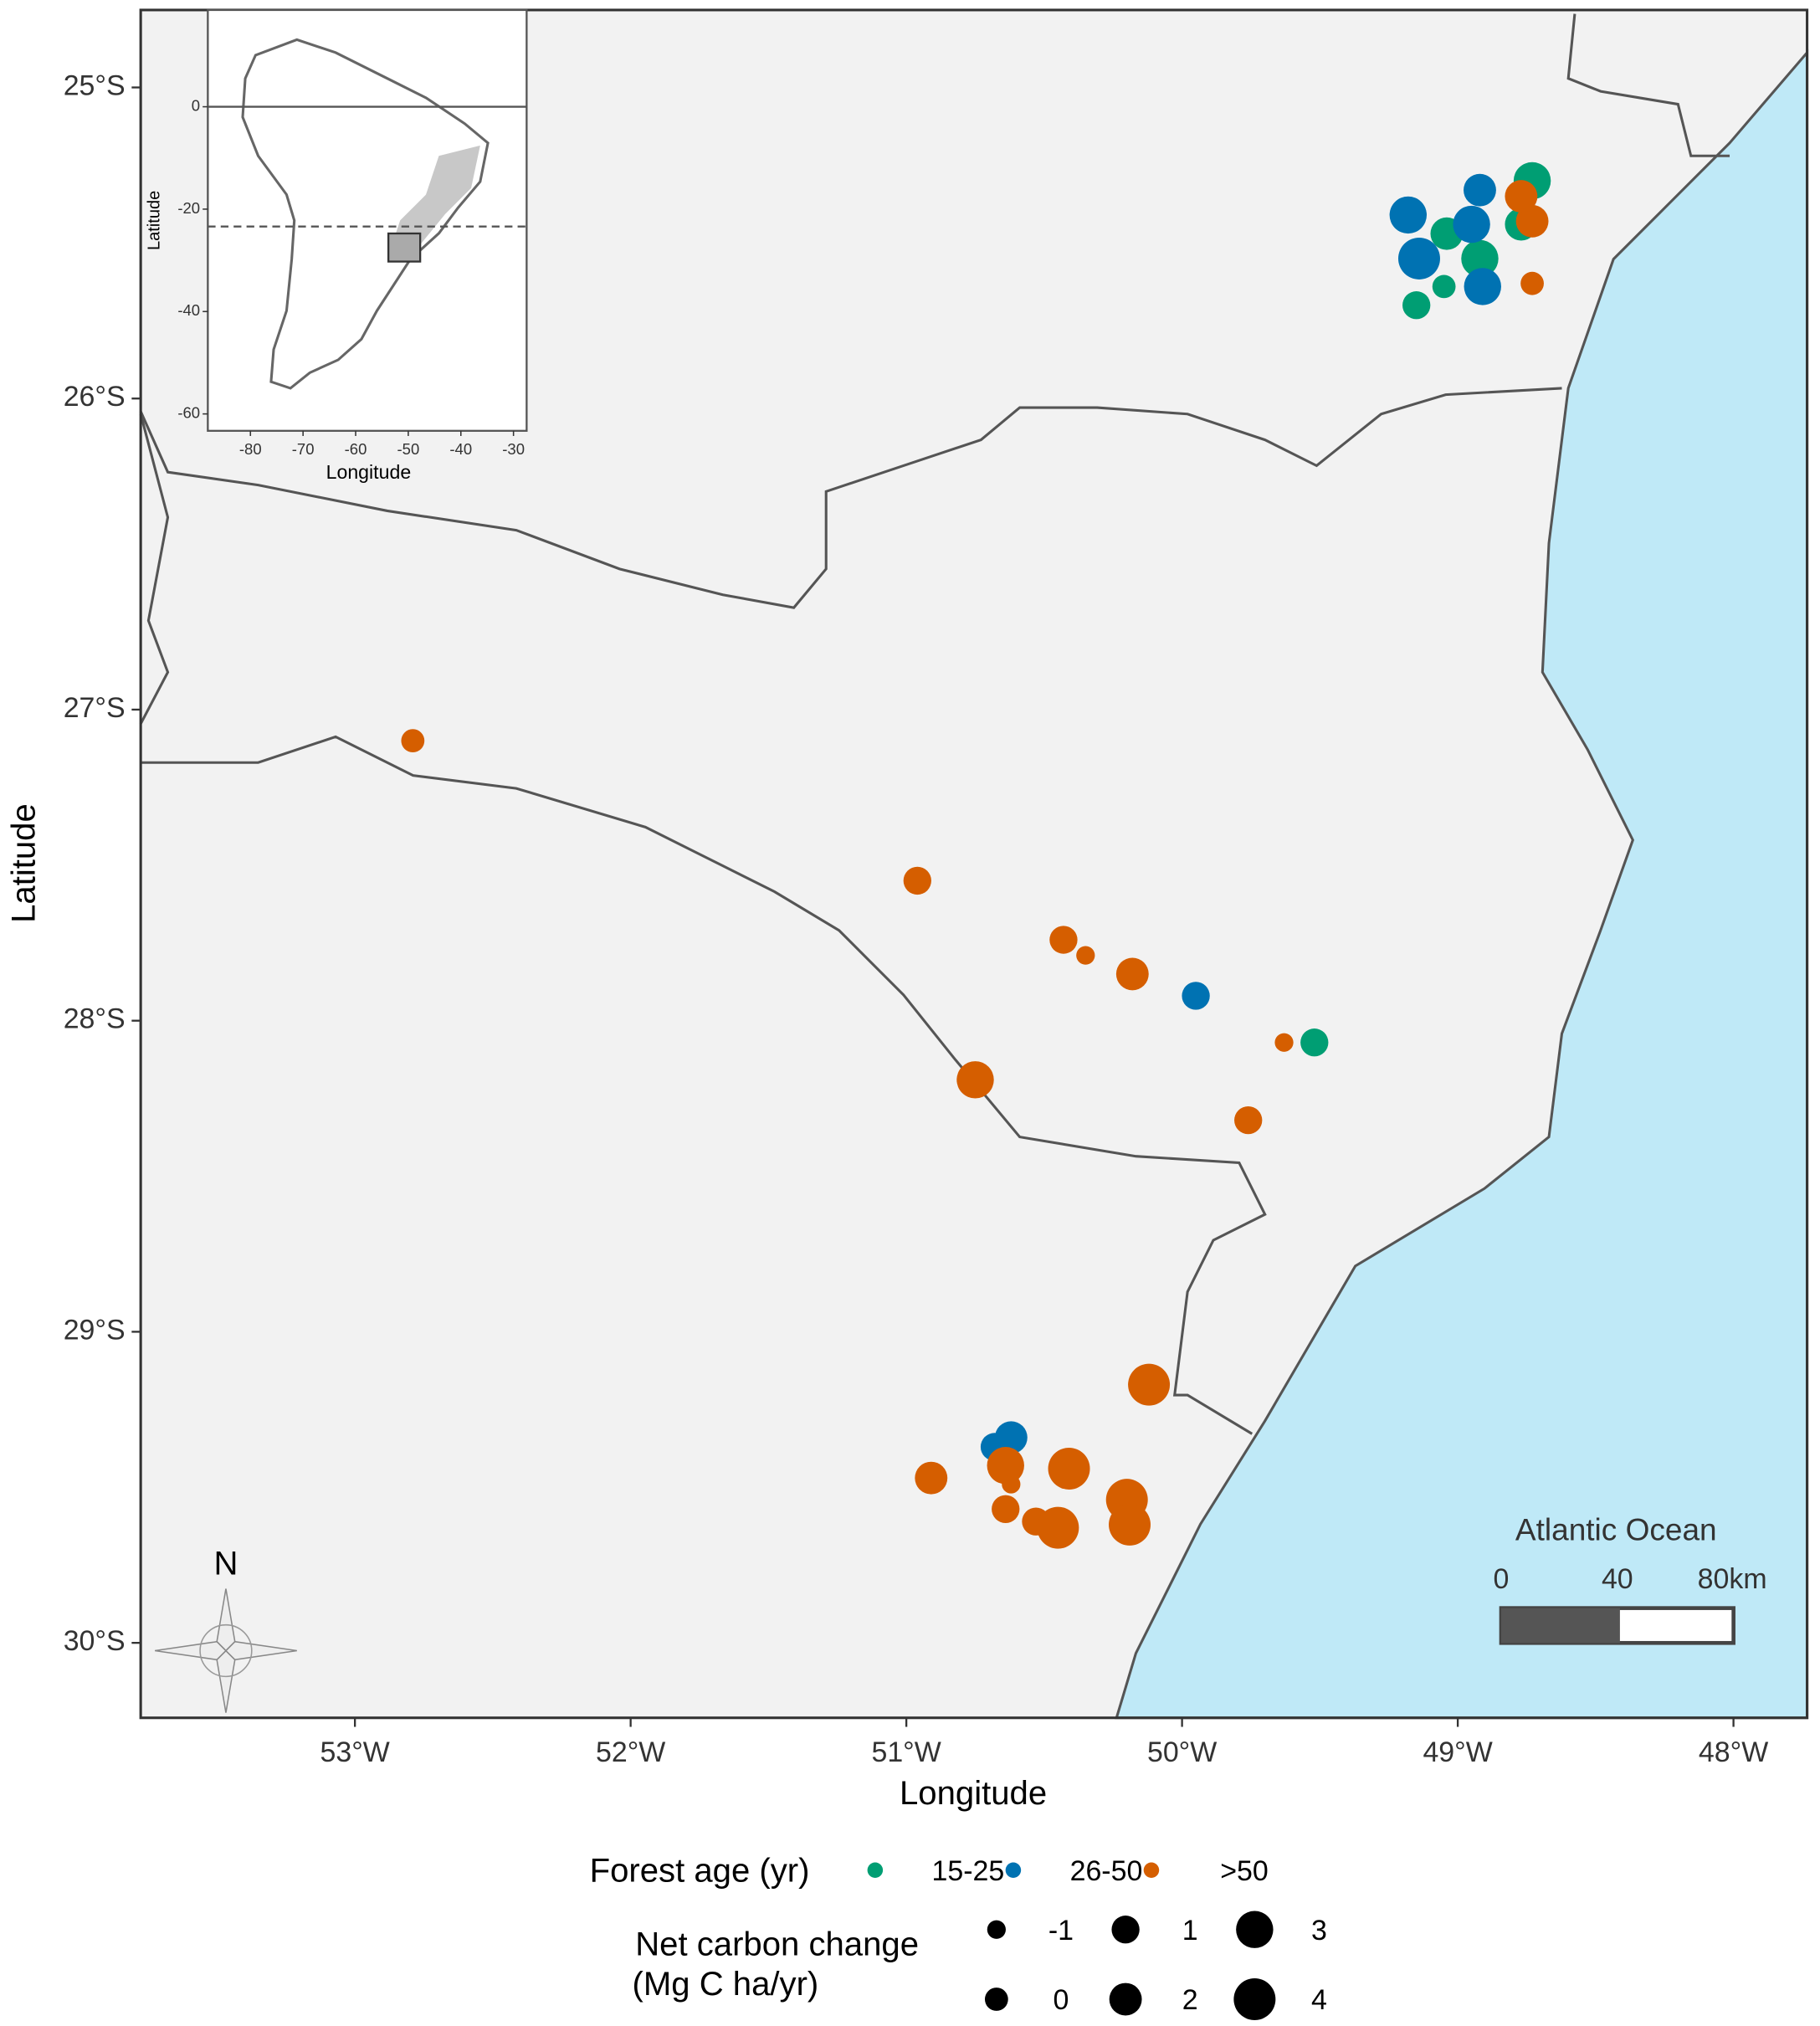 The height and width of the screenshot is (2026, 1820). Describe the element at coordinates (250, 449) in the screenshot. I see `inset-x-tick-label: -80` at that location.